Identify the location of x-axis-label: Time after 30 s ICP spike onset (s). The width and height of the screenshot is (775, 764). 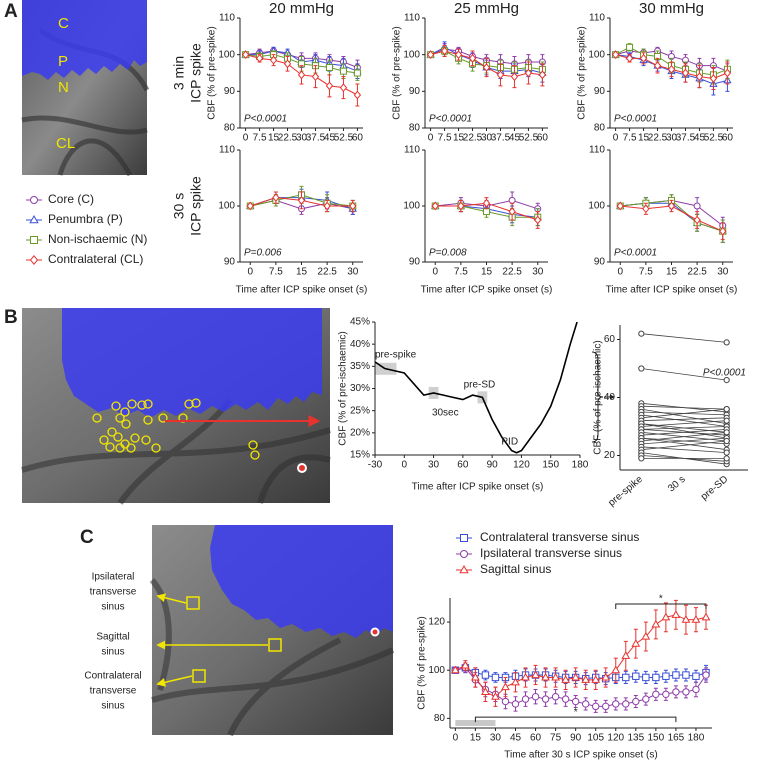
(580, 755).